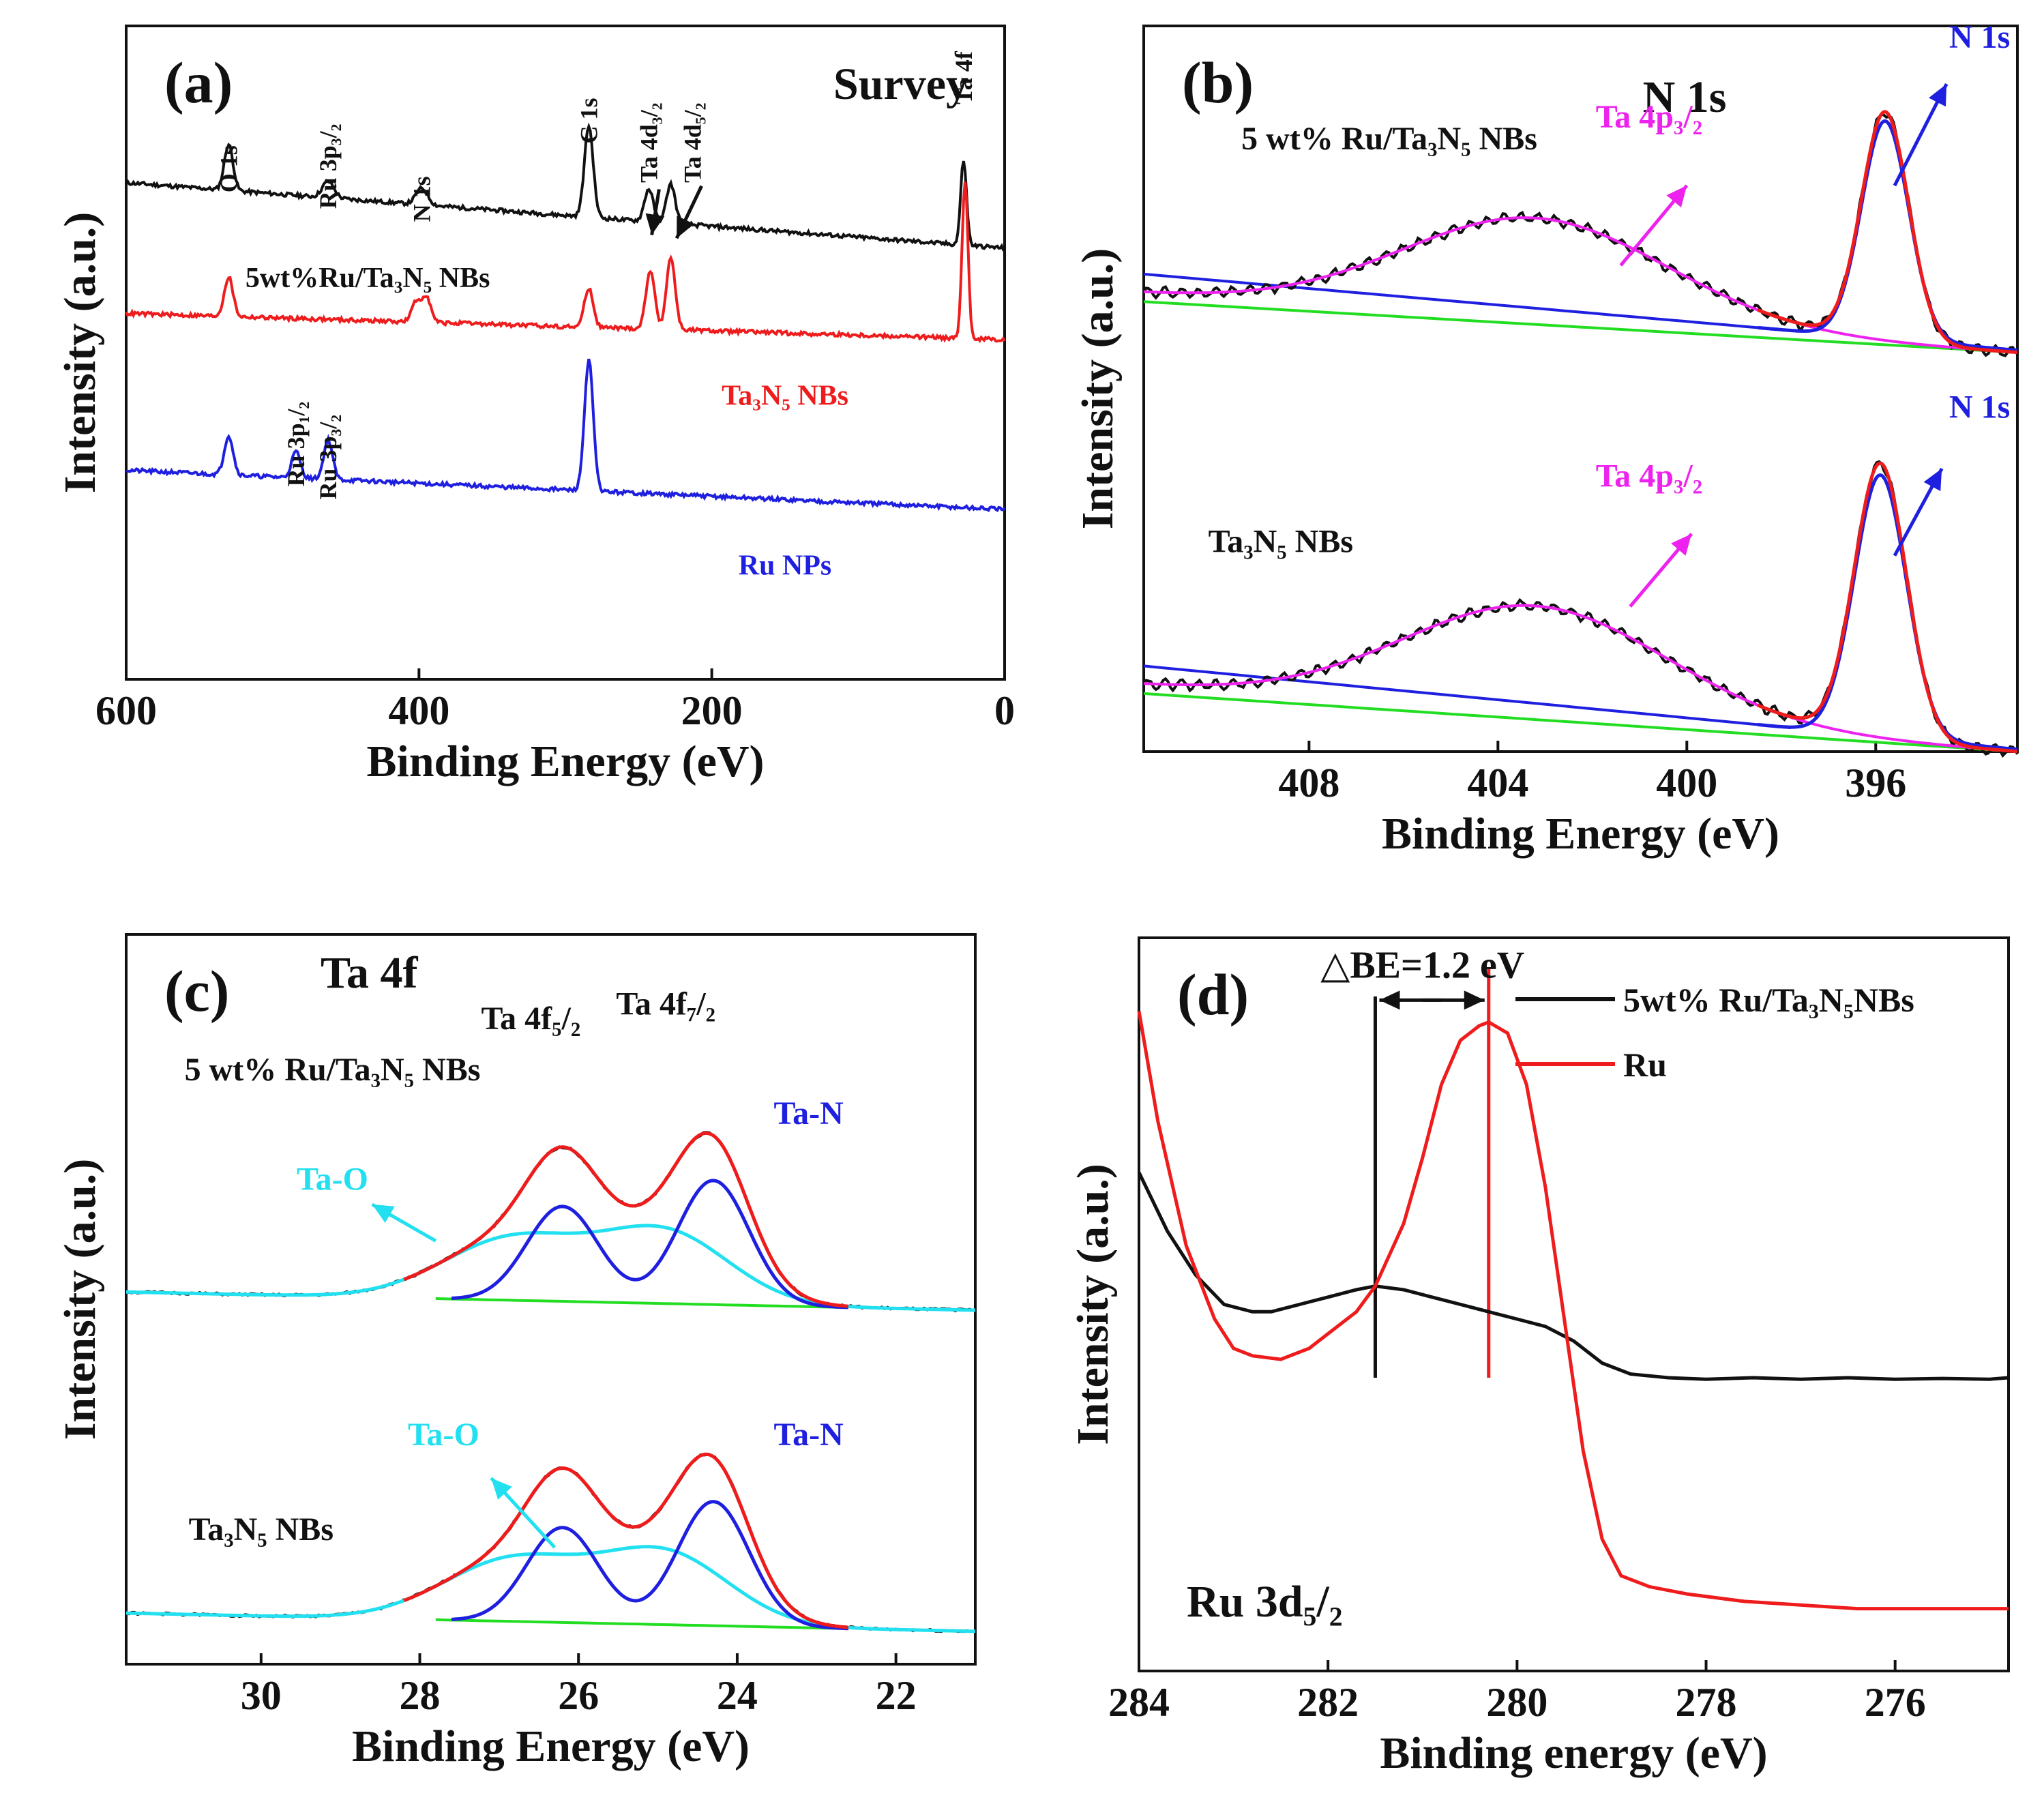 Image resolution: width=2044 pixels, height=1819 pixels. I want to click on panel-label-a: (a), so click(198, 82).